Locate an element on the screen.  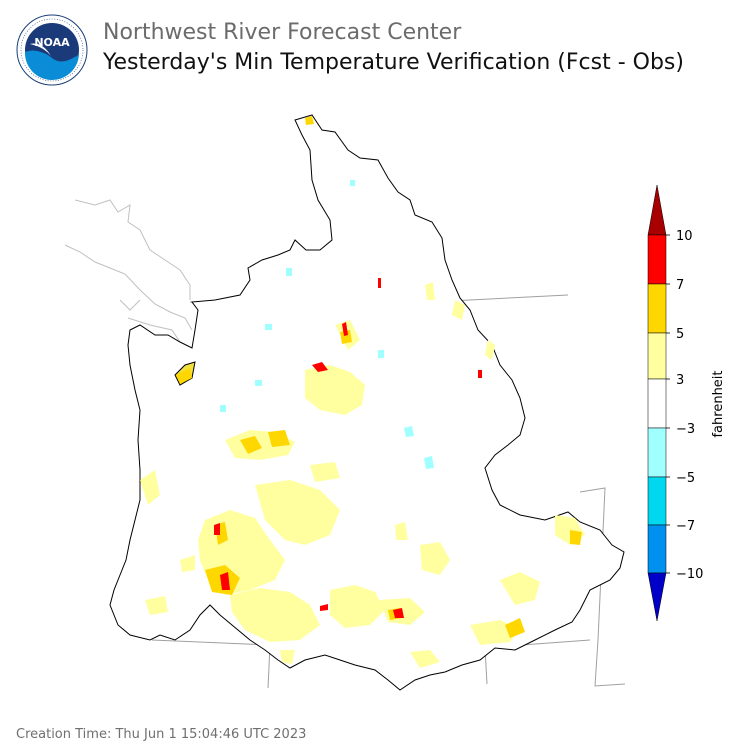
legend-bin-over is located at coordinates (657, 210).